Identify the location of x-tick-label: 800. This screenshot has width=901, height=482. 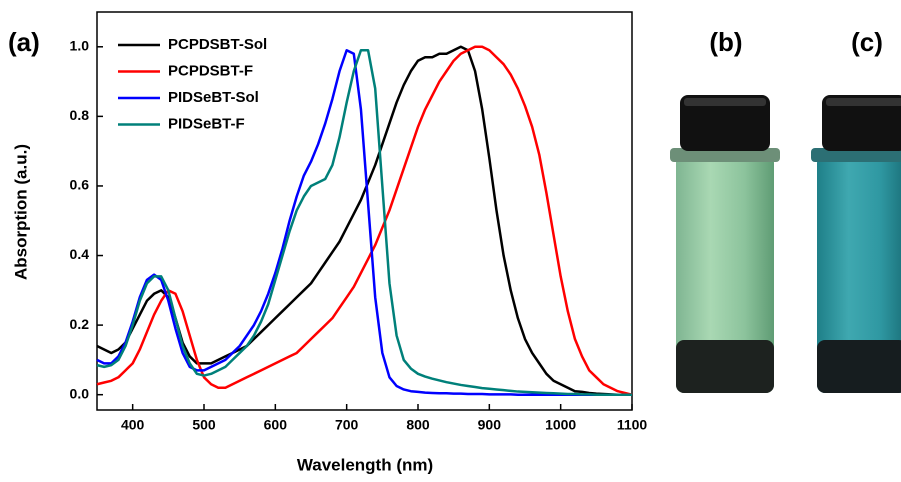
(418, 425).